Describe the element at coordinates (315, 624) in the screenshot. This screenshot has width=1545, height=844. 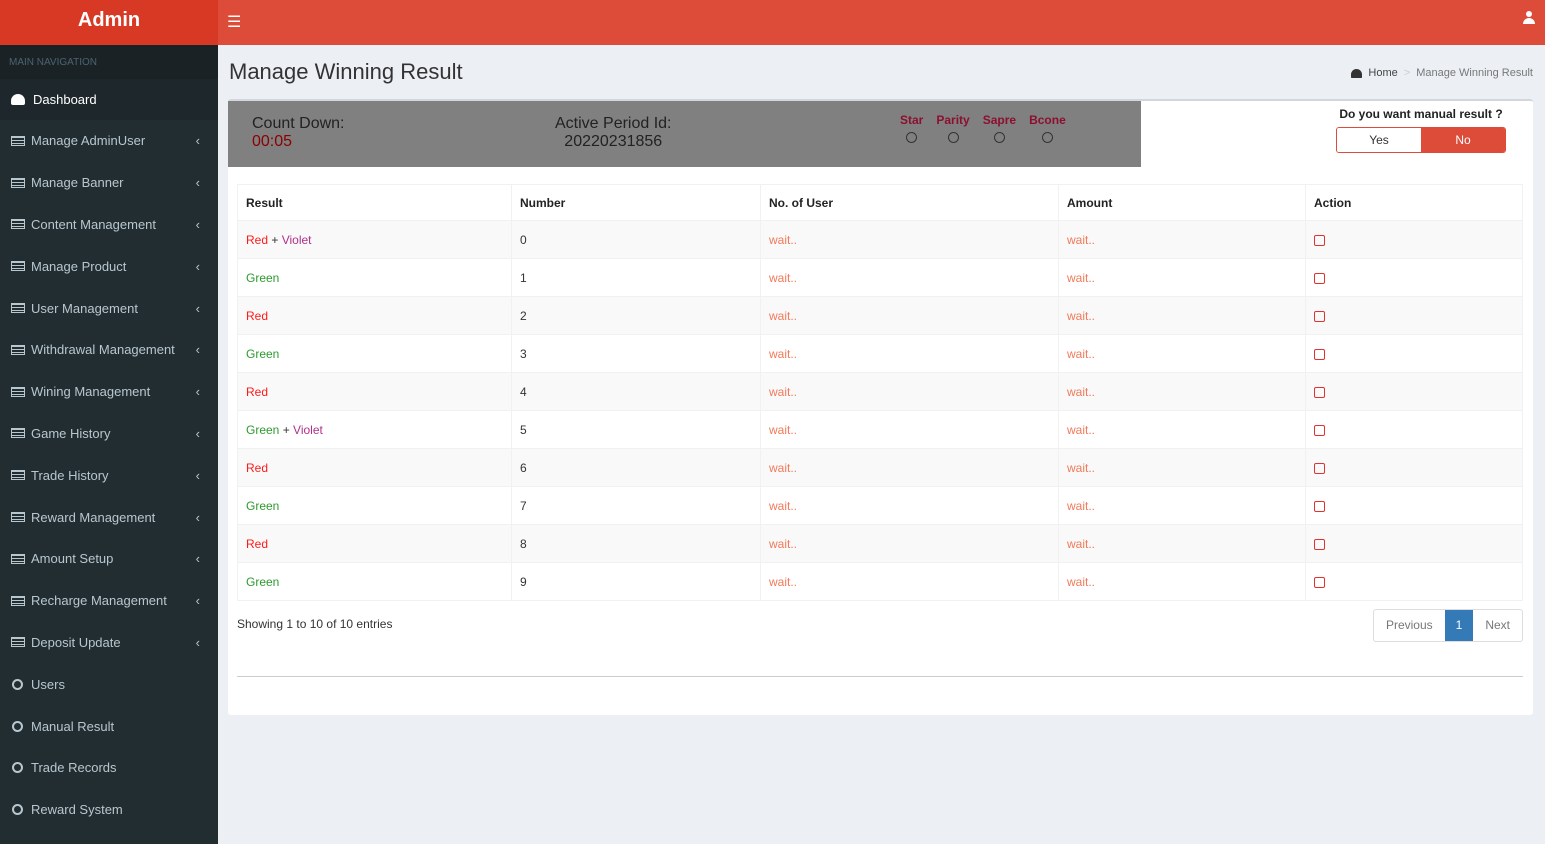
I see `table-info: Showing 1 to 10 of 10 entries` at that location.